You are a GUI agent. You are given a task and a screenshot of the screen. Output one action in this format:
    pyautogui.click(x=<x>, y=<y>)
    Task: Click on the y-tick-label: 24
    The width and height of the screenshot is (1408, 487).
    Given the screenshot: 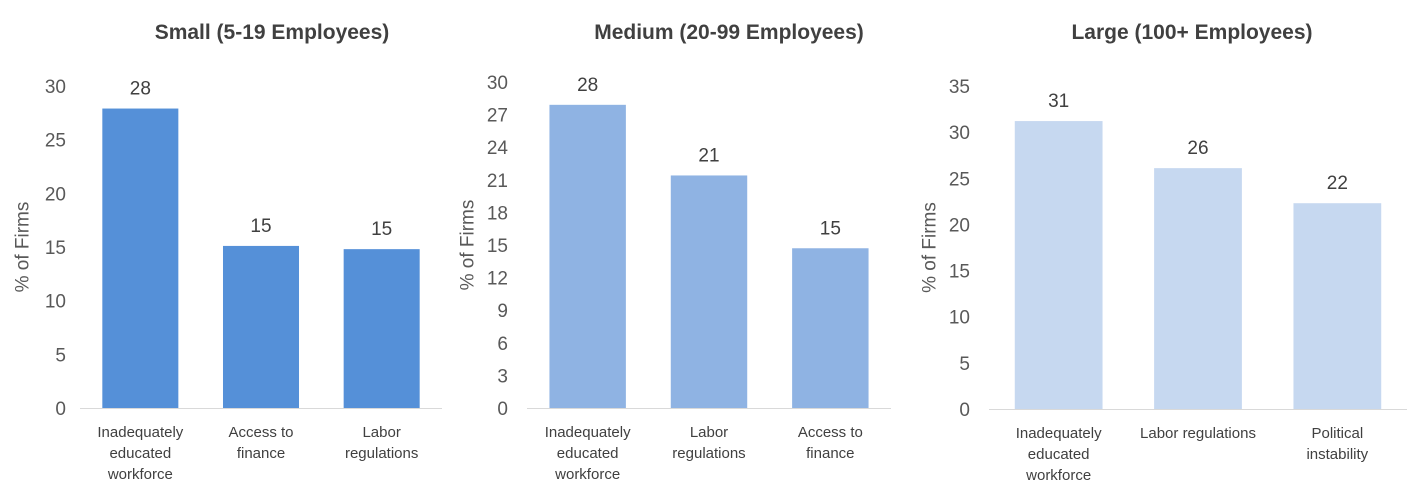 What is the action you would take?
    pyautogui.click(x=498, y=148)
    